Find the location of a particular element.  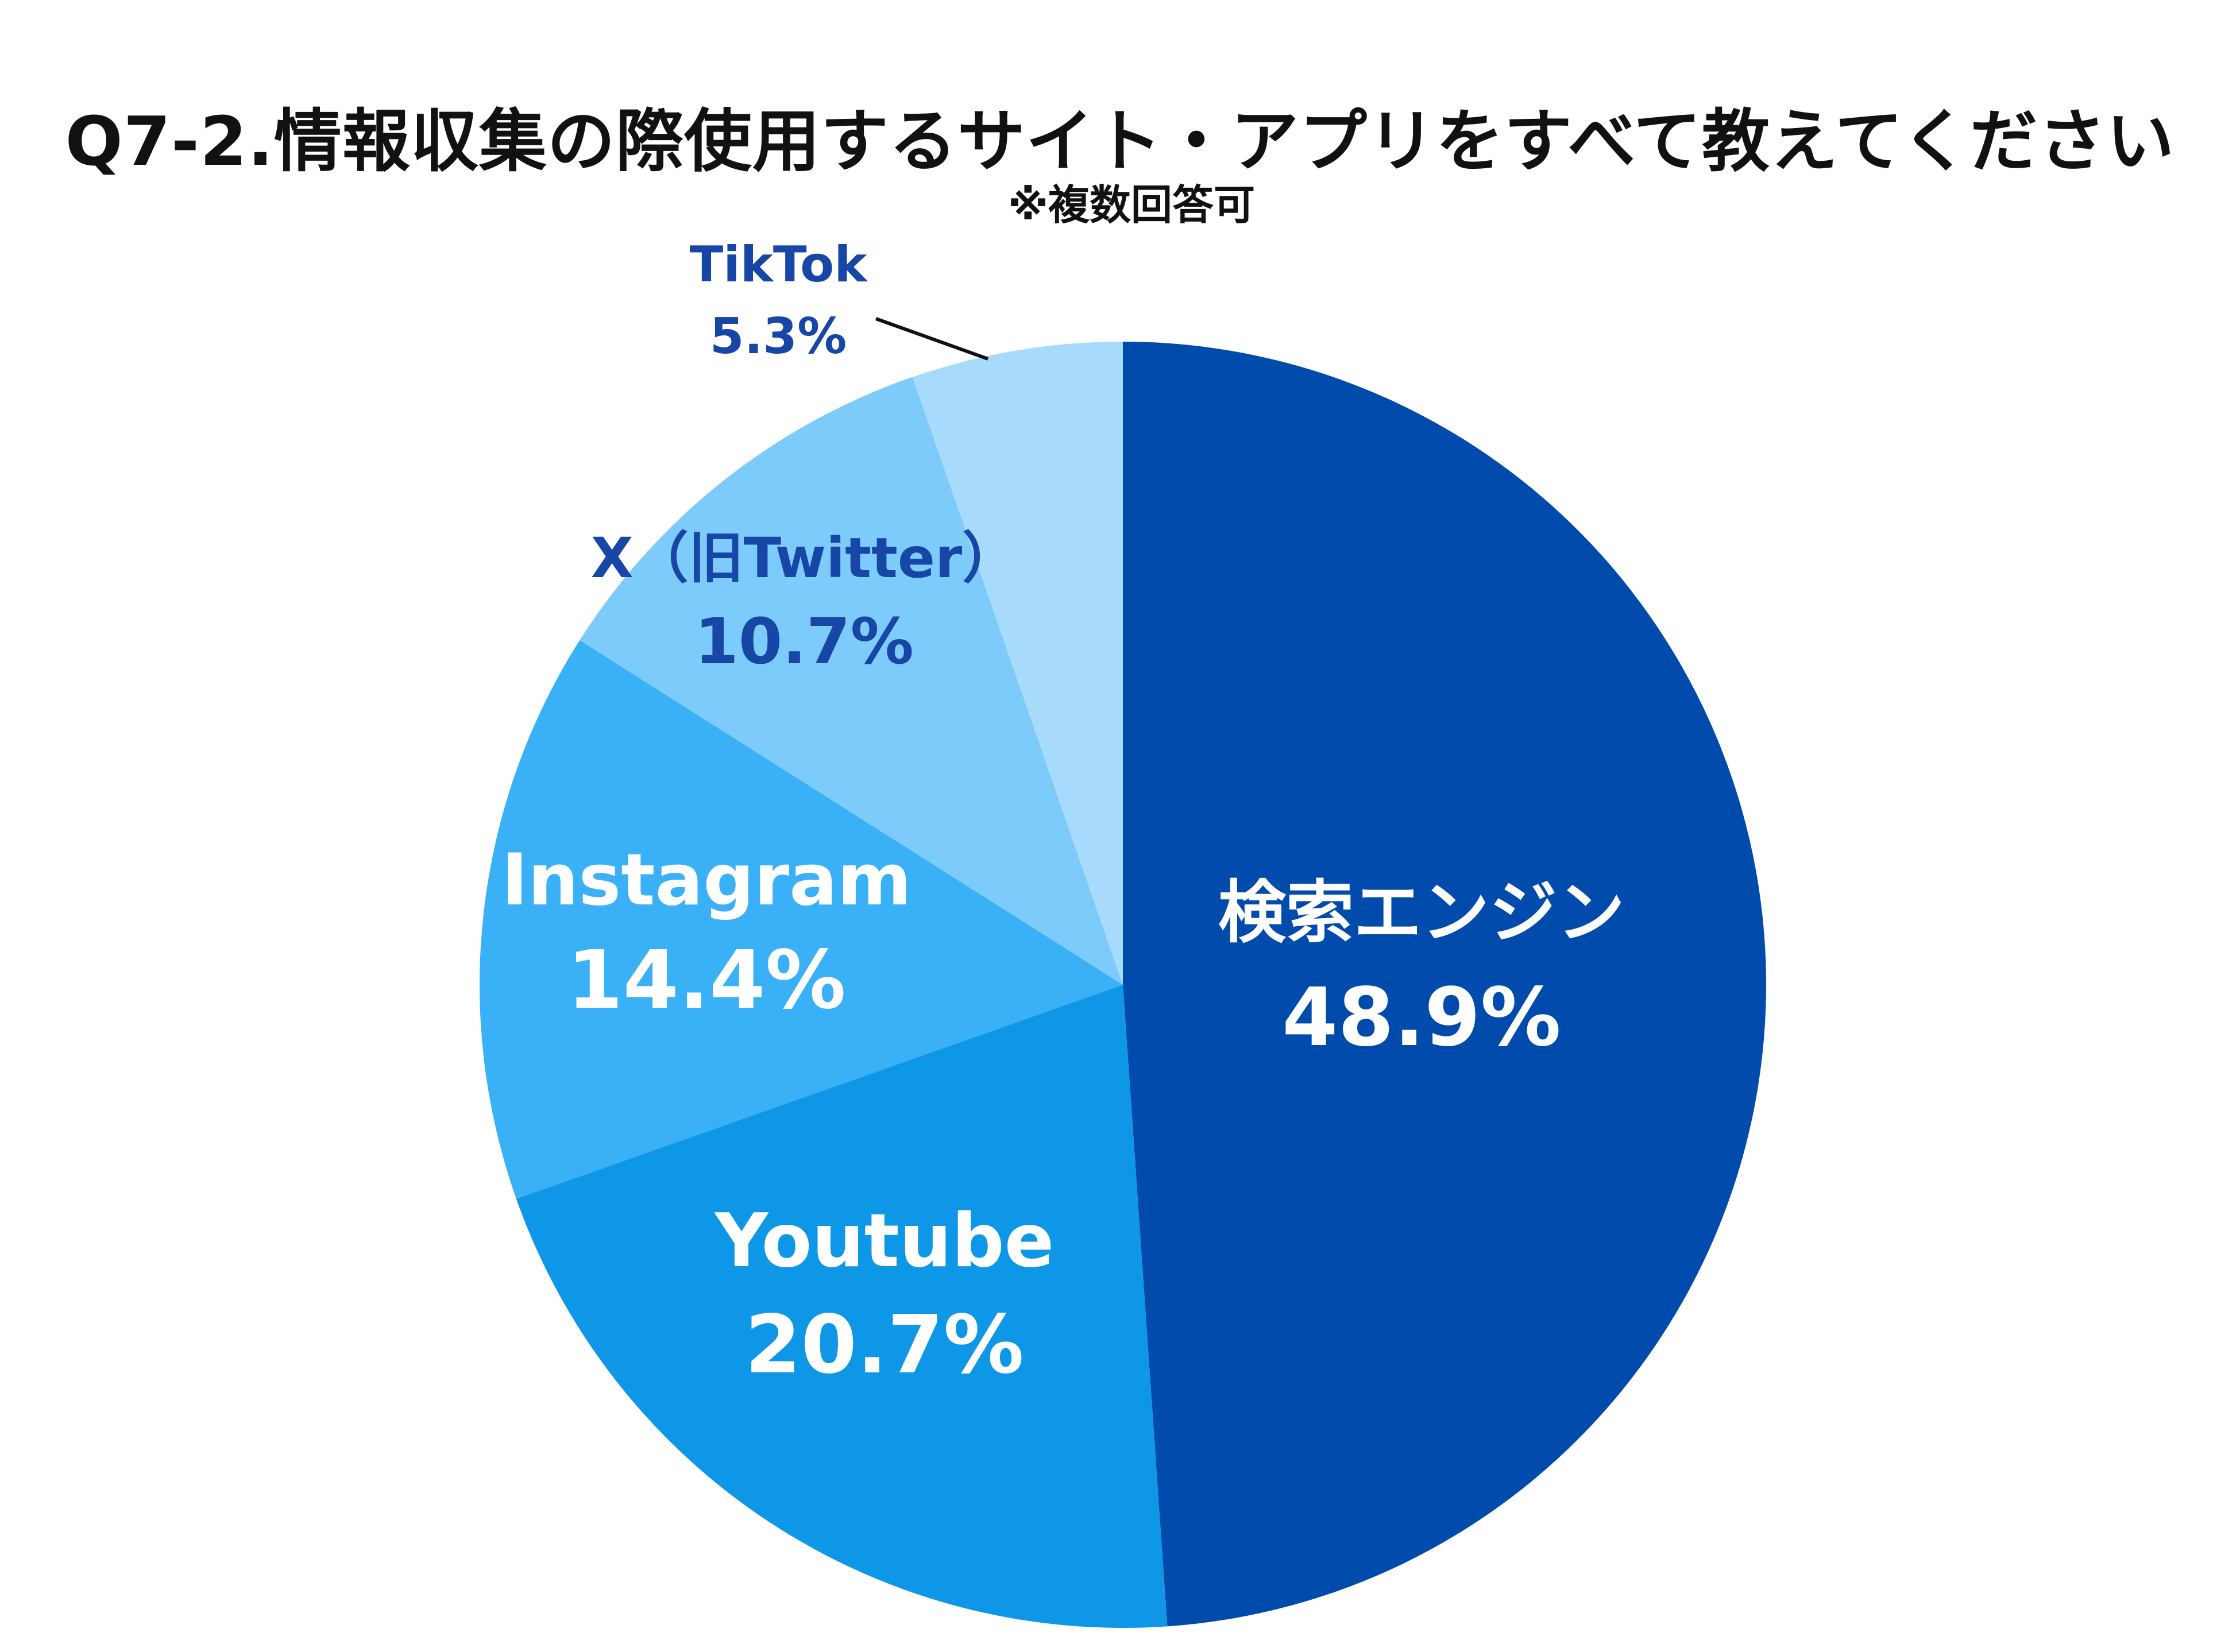

slice-label: TikTok is located at coordinates (779, 264).